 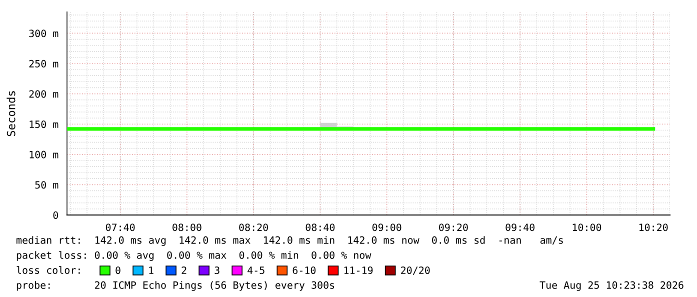 I want to click on legend-label: 3, so click(x=217, y=270).